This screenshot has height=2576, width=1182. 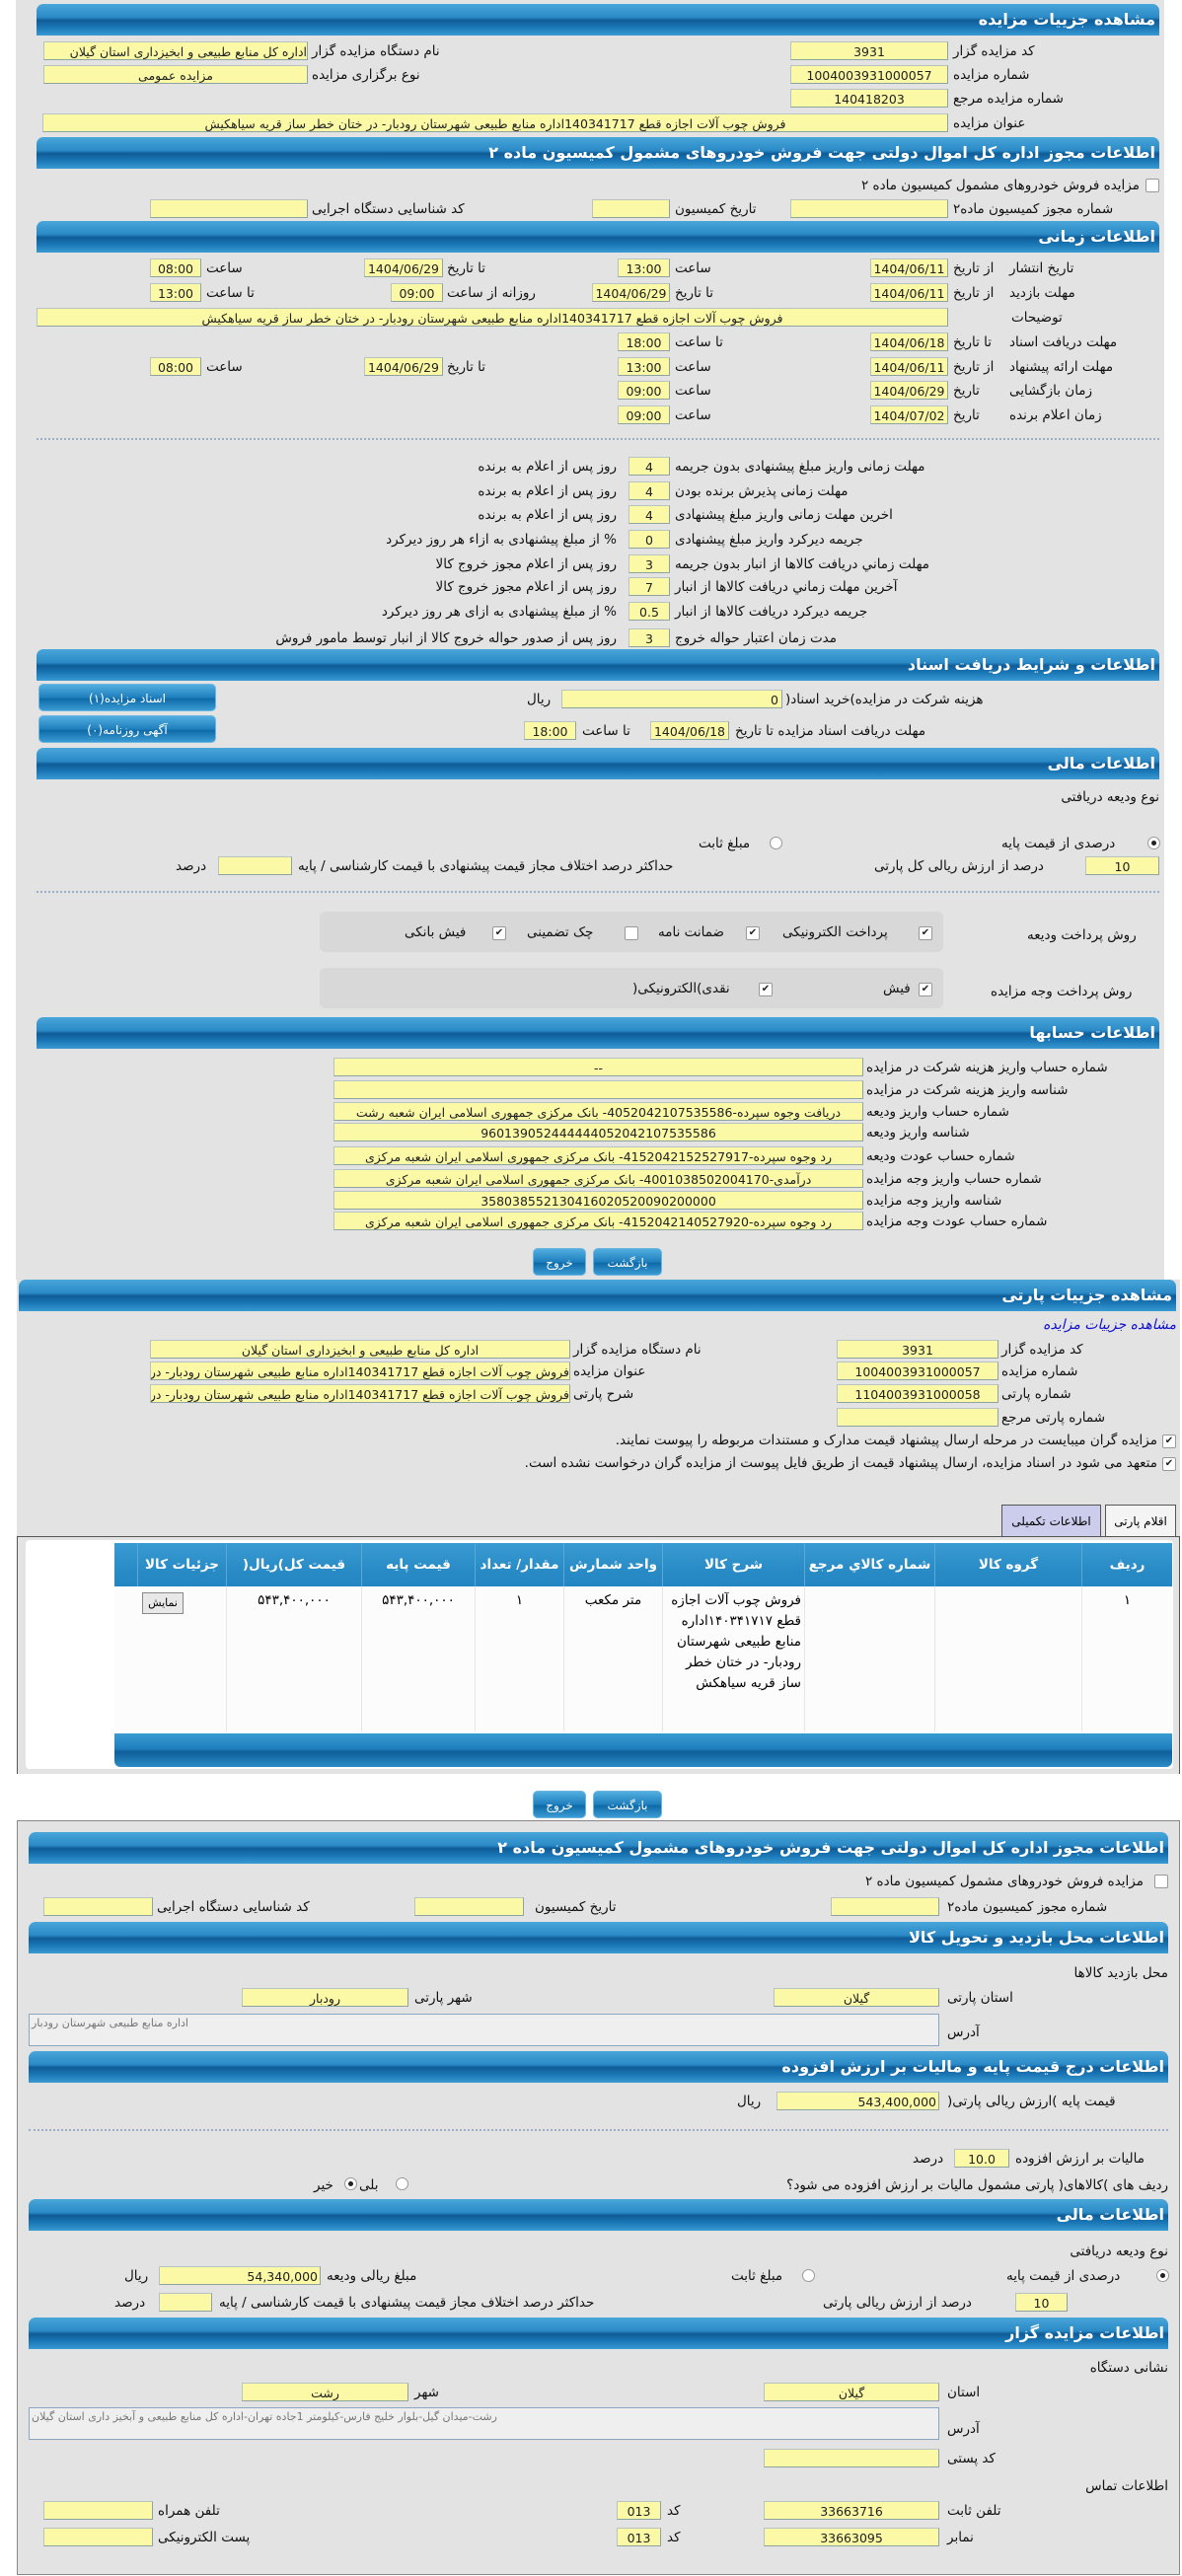 I want to click on account-label: شماره حساب واریز وجه مزایده, so click(x=954, y=1179).